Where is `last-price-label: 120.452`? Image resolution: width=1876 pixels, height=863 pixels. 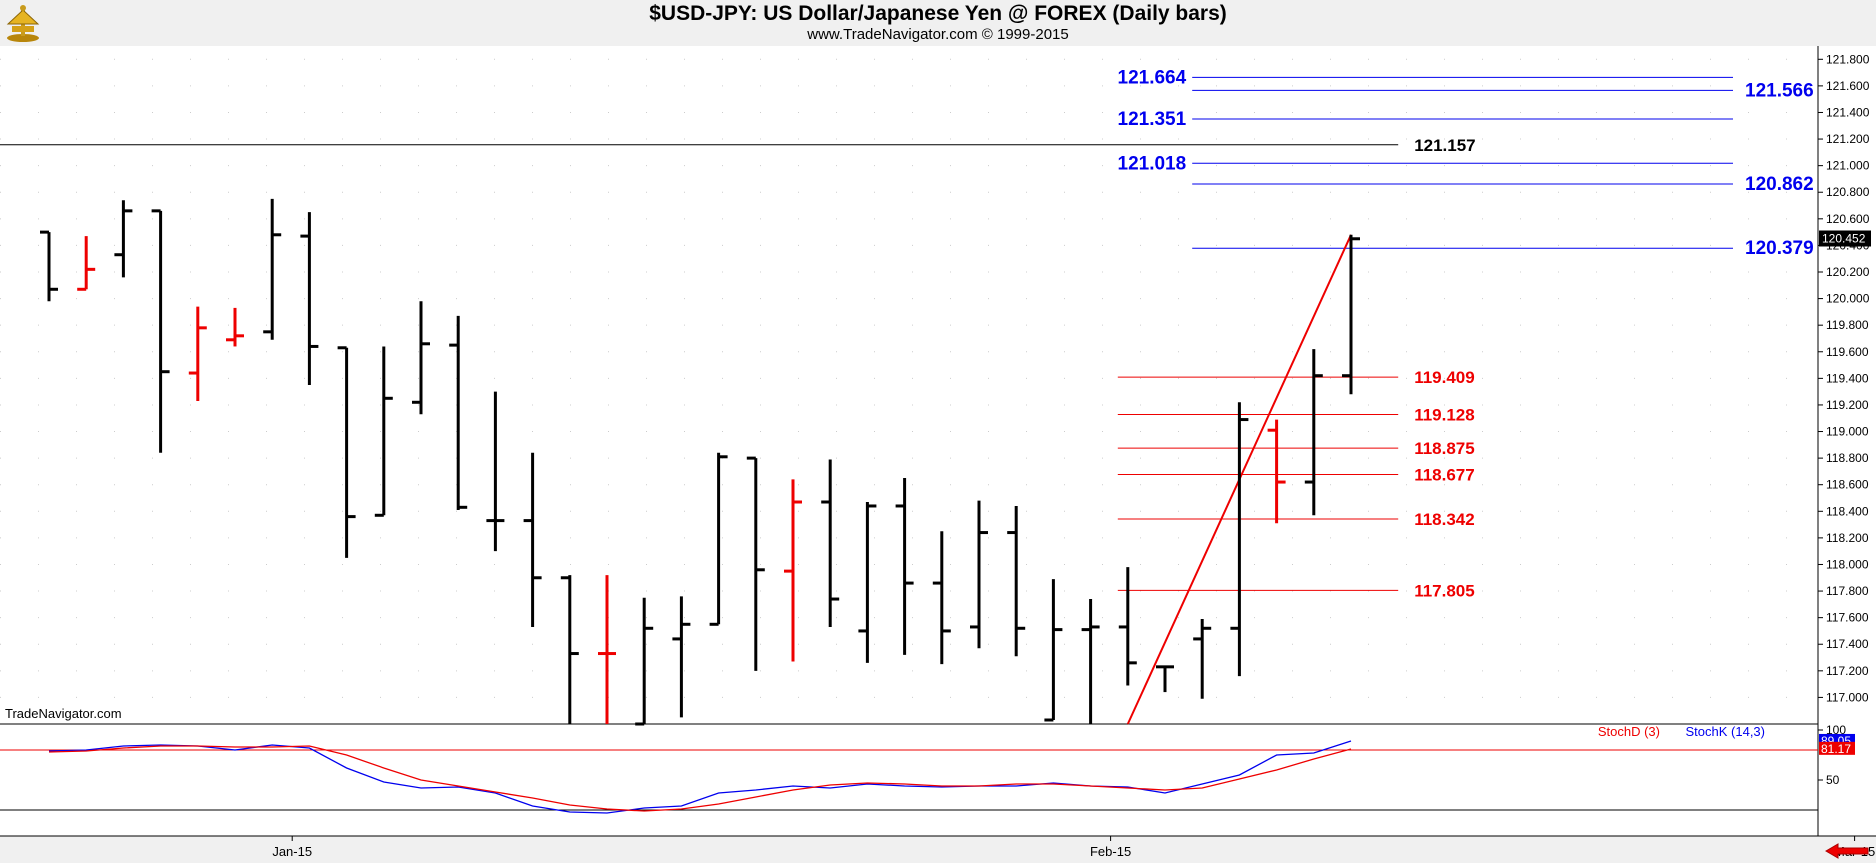
last-price-label: 120.452 is located at coordinates (1844, 238).